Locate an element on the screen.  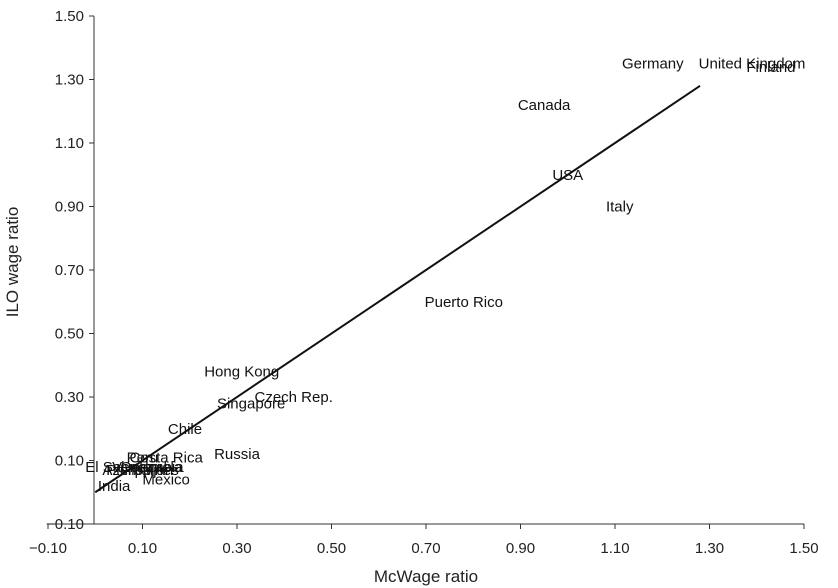
y-tick-label: 1.30 is located at coordinates (69, 80).